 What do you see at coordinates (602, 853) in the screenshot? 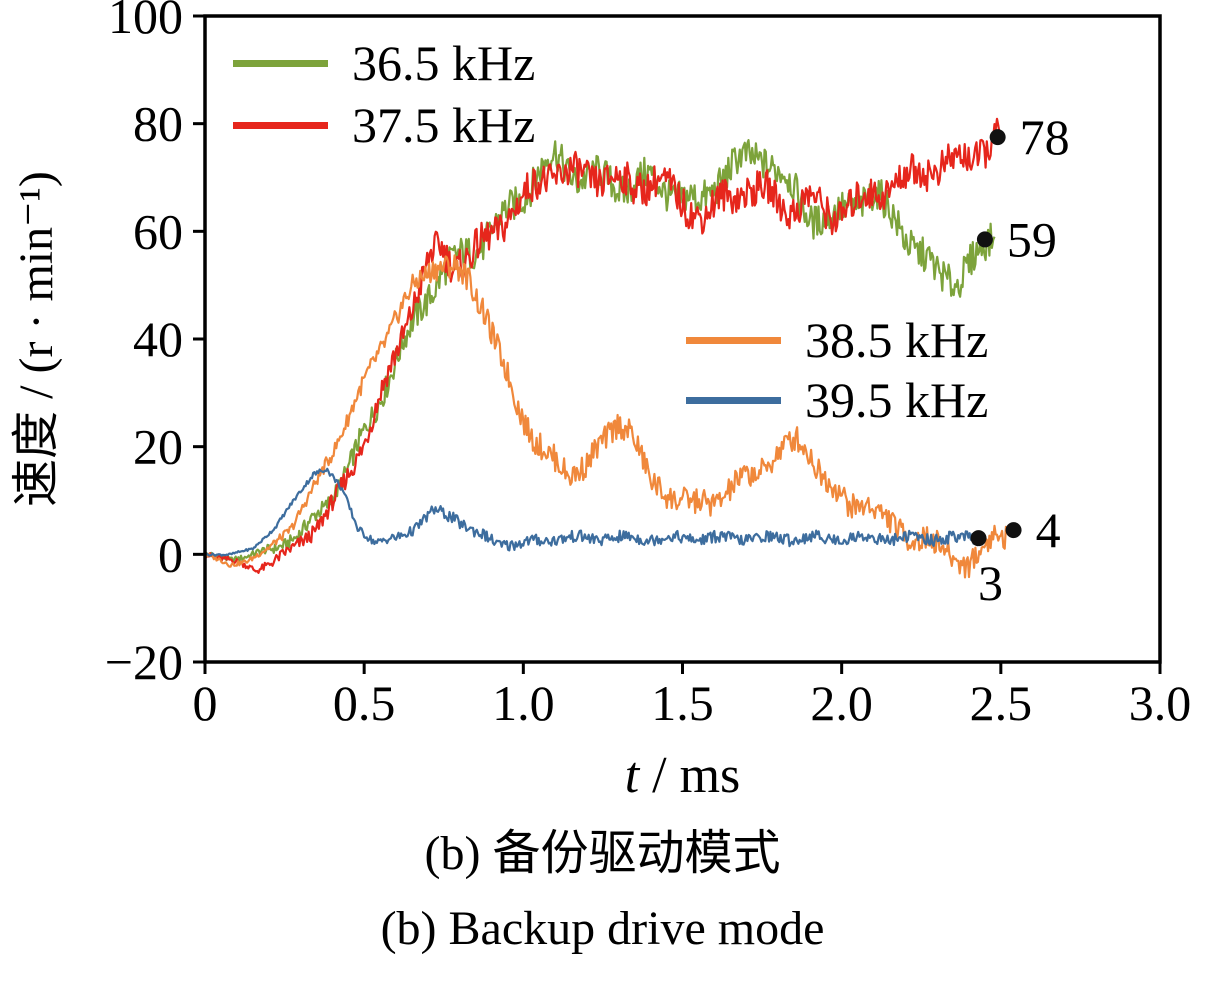
I see `caption-zh: (b) 备份驱动模式` at bounding box center [602, 853].